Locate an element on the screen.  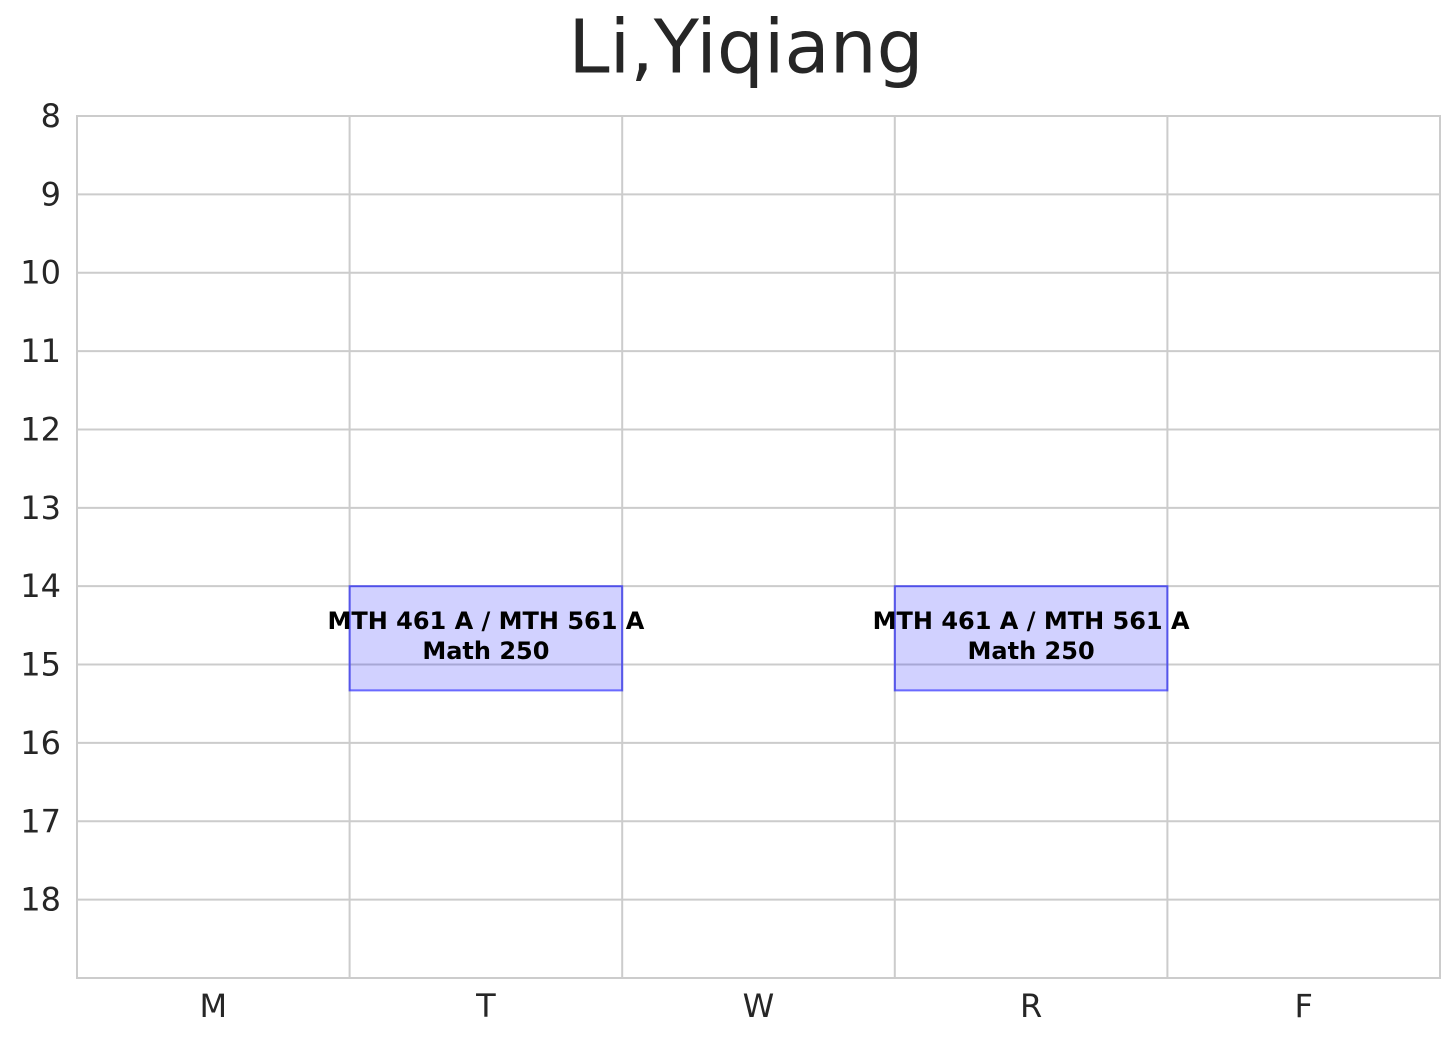
y-tick-label: 13 is located at coordinates (40, 508).